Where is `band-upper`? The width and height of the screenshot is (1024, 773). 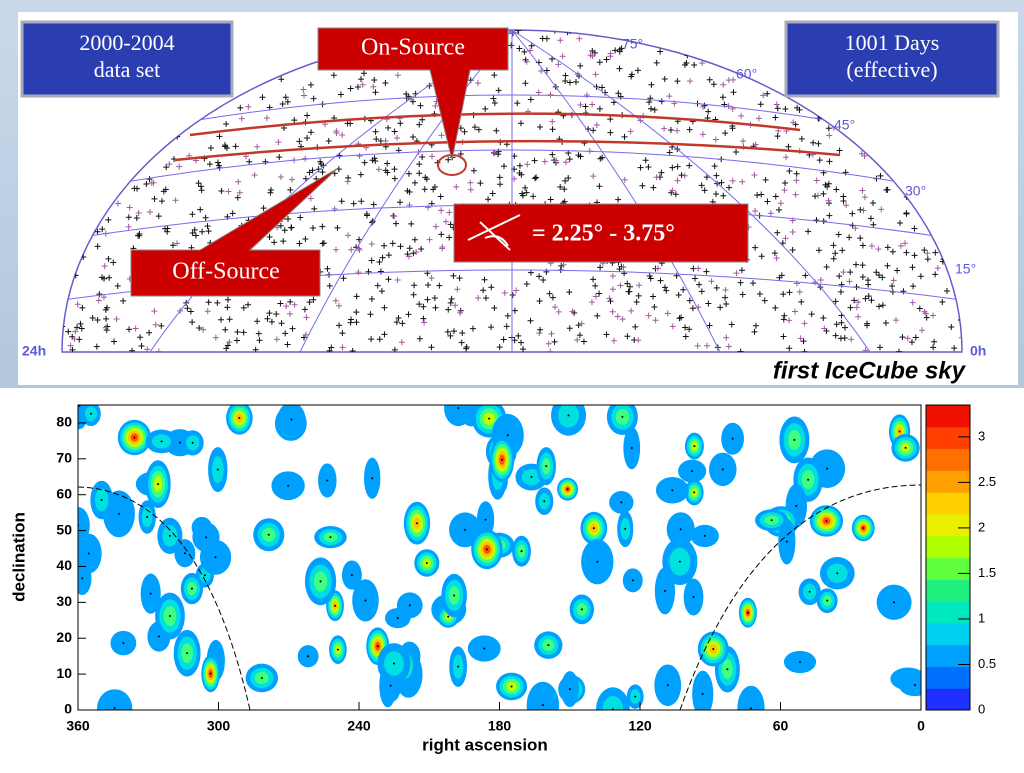
band-upper is located at coordinates (495, 124).